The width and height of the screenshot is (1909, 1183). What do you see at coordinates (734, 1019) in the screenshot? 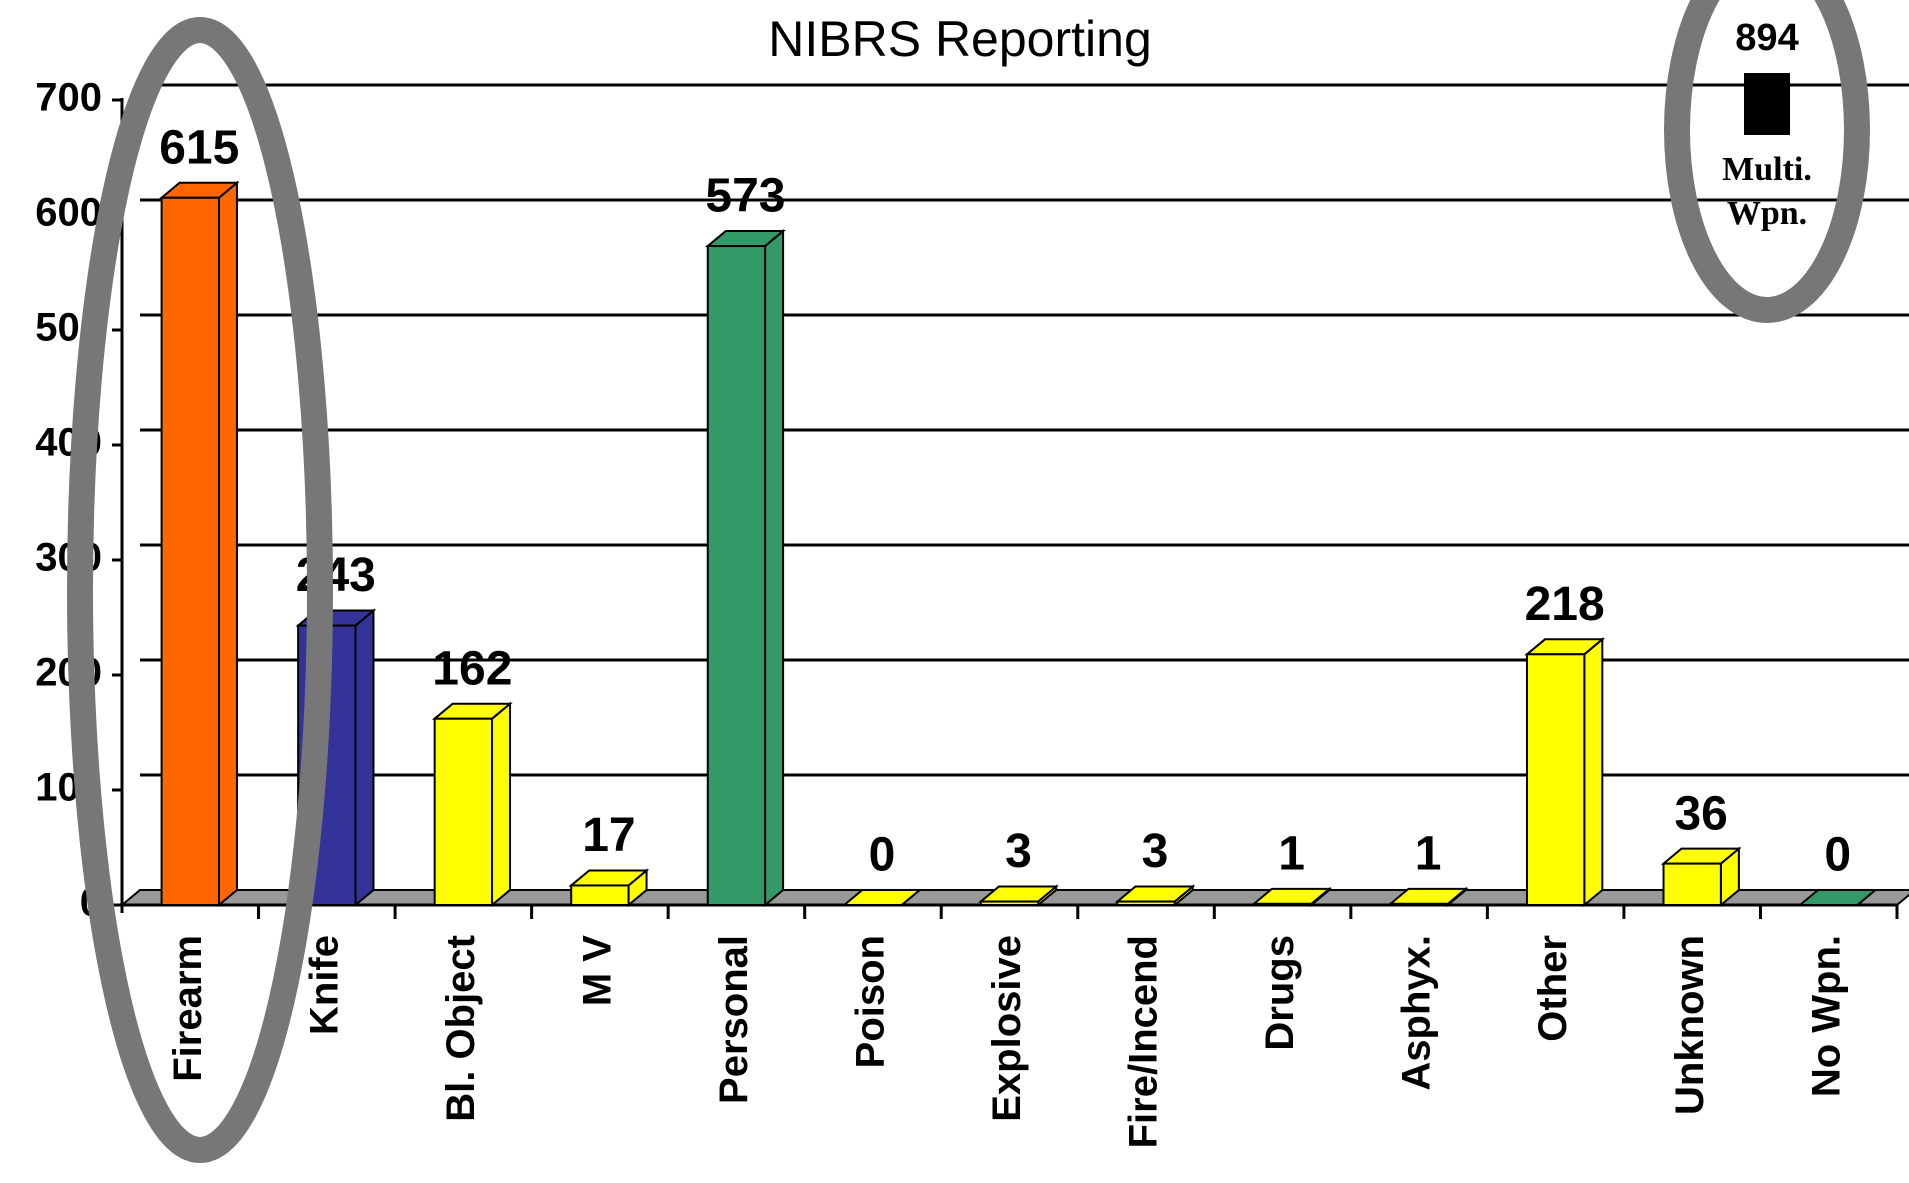
I see `x-tick-label: Personal` at bounding box center [734, 1019].